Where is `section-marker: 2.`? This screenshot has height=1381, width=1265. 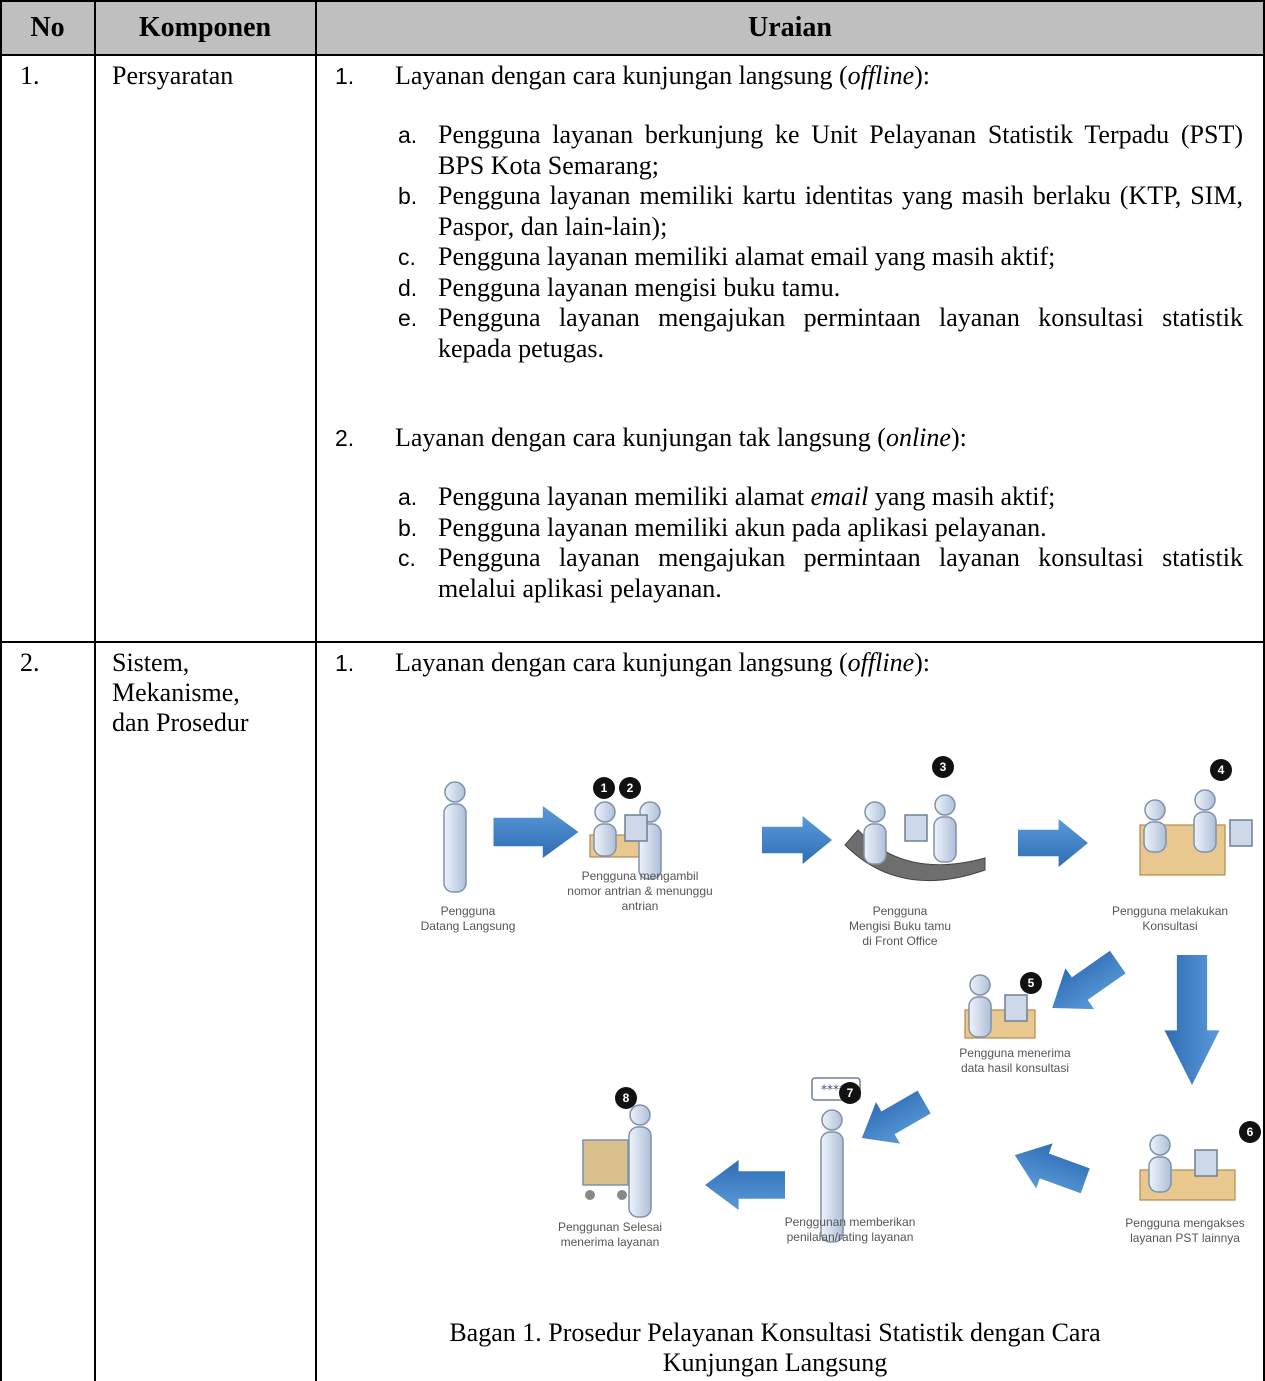
section-marker: 2. is located at coordinates (345, 438).